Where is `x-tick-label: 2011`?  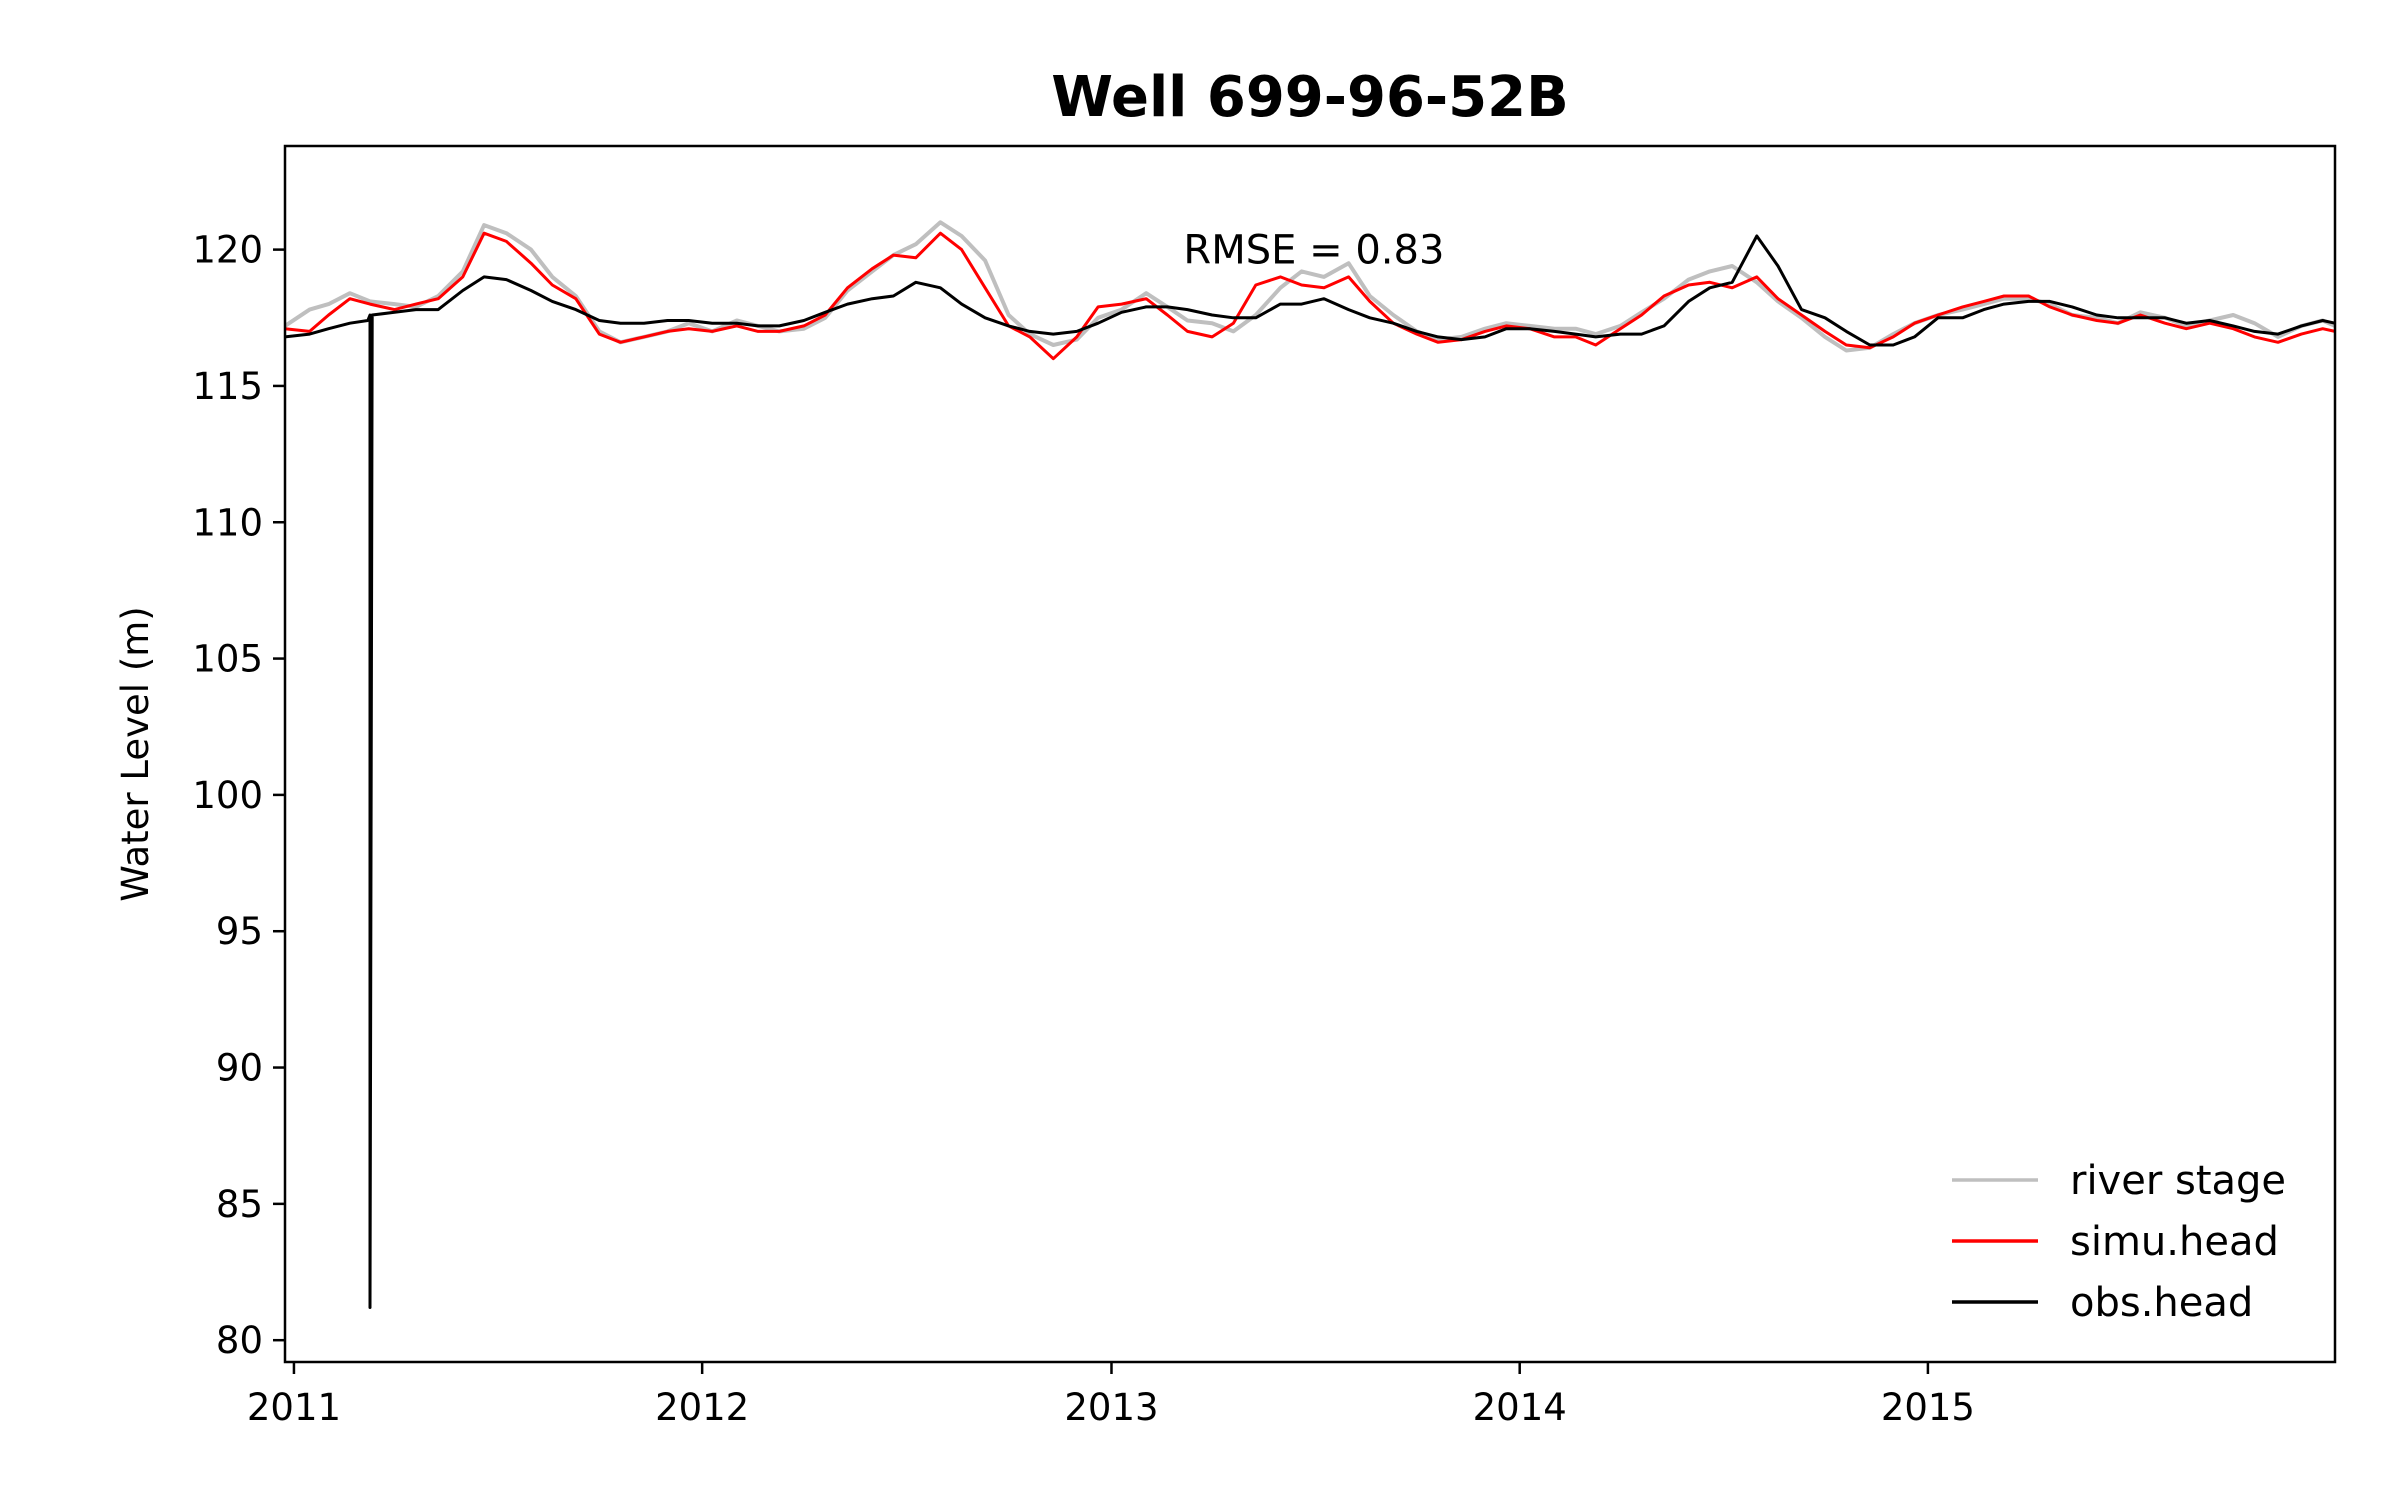 x-tick-label: 2011 is located at coordinates (294, 1407).